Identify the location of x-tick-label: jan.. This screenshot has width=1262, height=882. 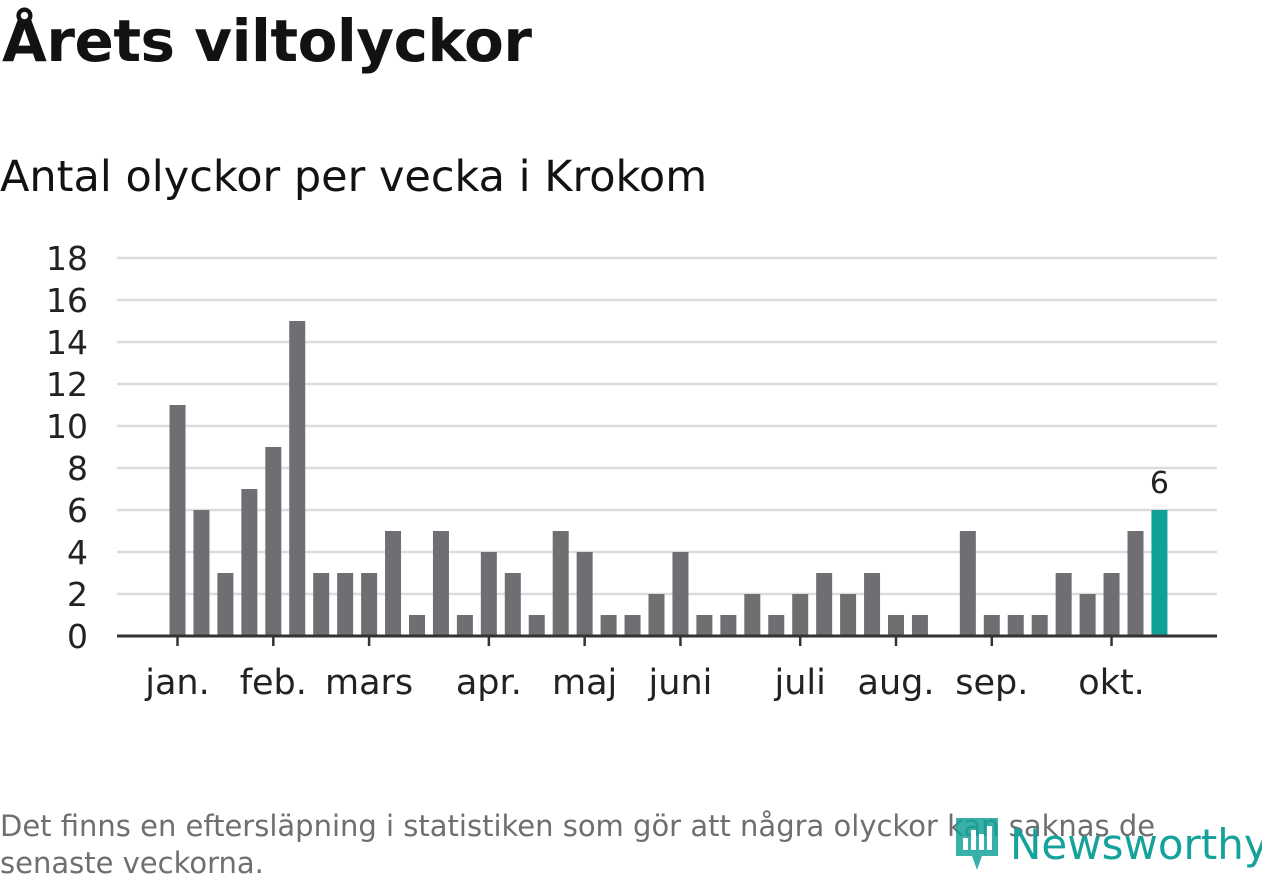
(176, 683).